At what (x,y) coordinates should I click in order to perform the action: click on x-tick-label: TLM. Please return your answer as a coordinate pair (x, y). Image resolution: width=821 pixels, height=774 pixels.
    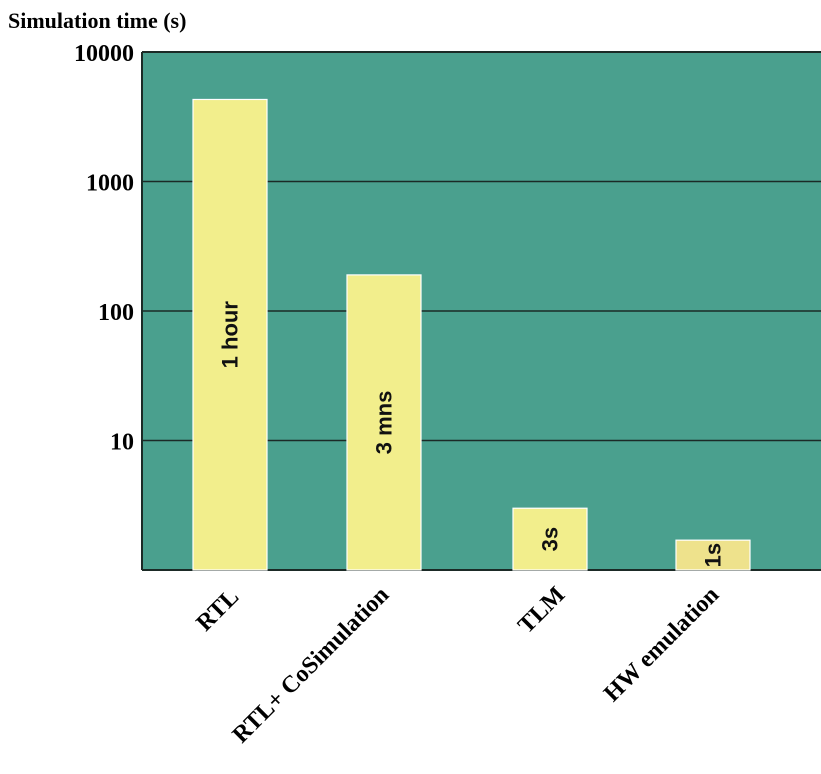
    Looking at the image, I should click on (541, 610).